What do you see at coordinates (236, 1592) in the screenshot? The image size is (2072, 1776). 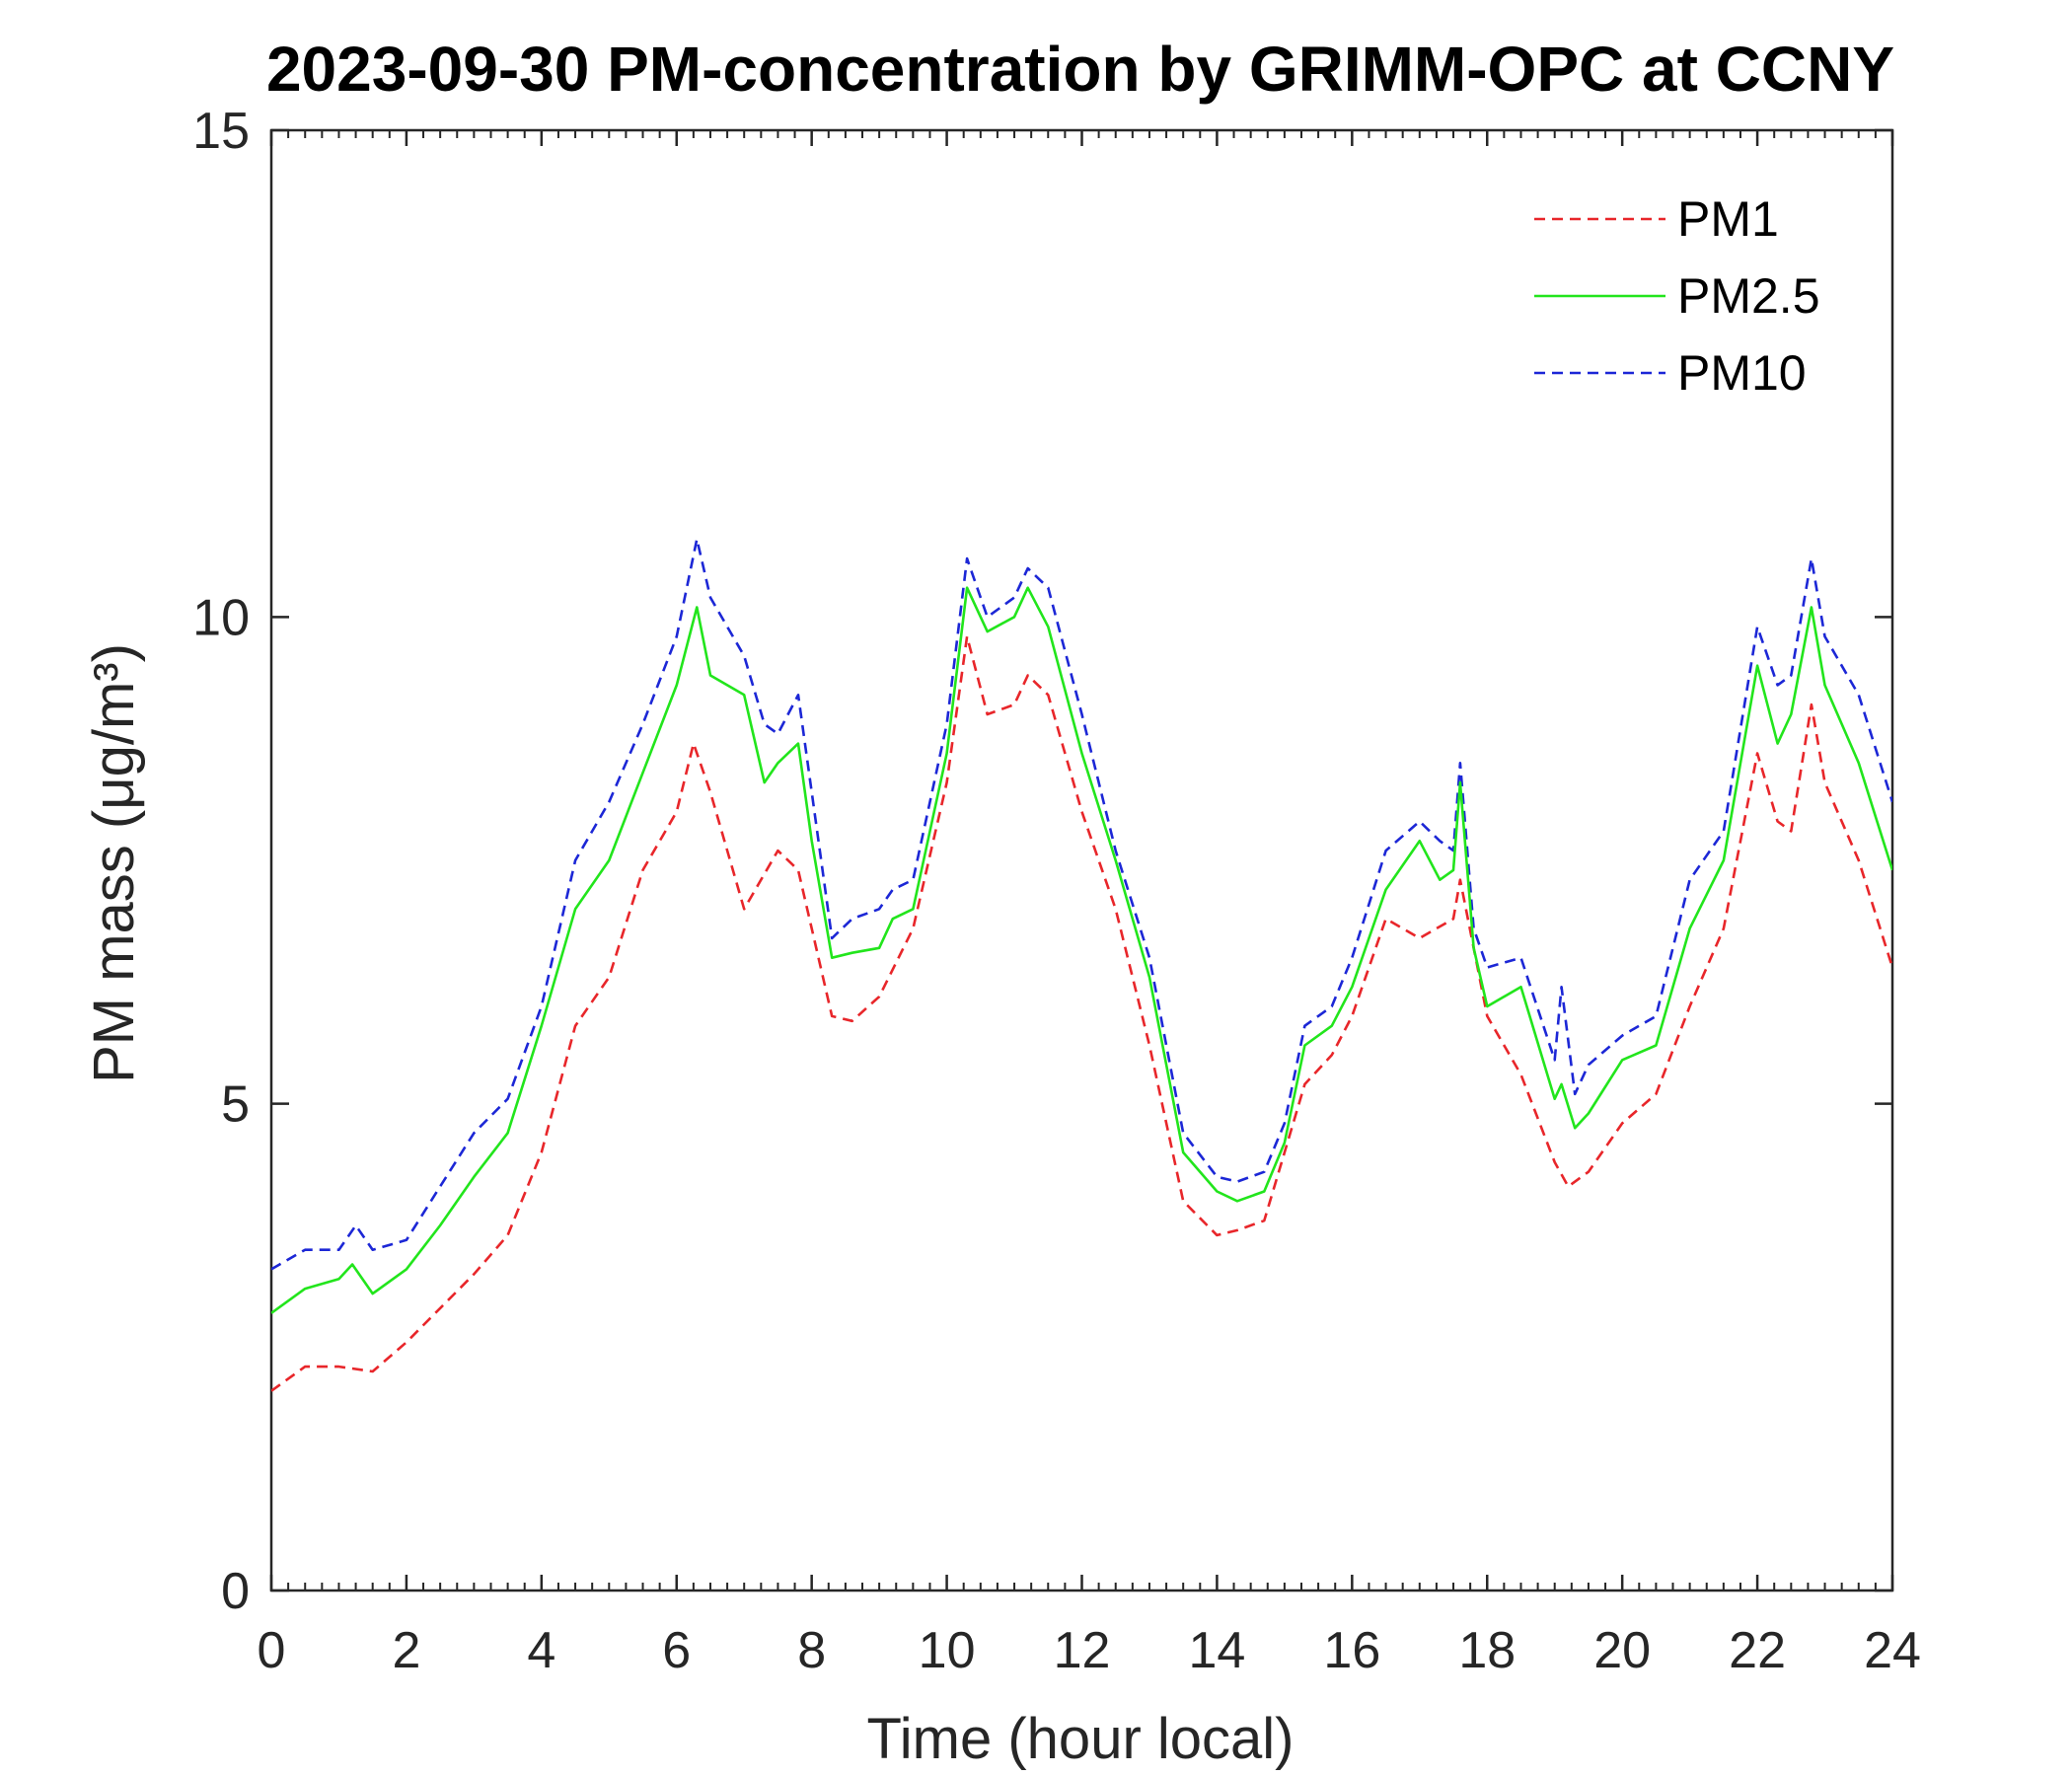 I see `y-tick-label: 0` at bounding box center [236, 1592].